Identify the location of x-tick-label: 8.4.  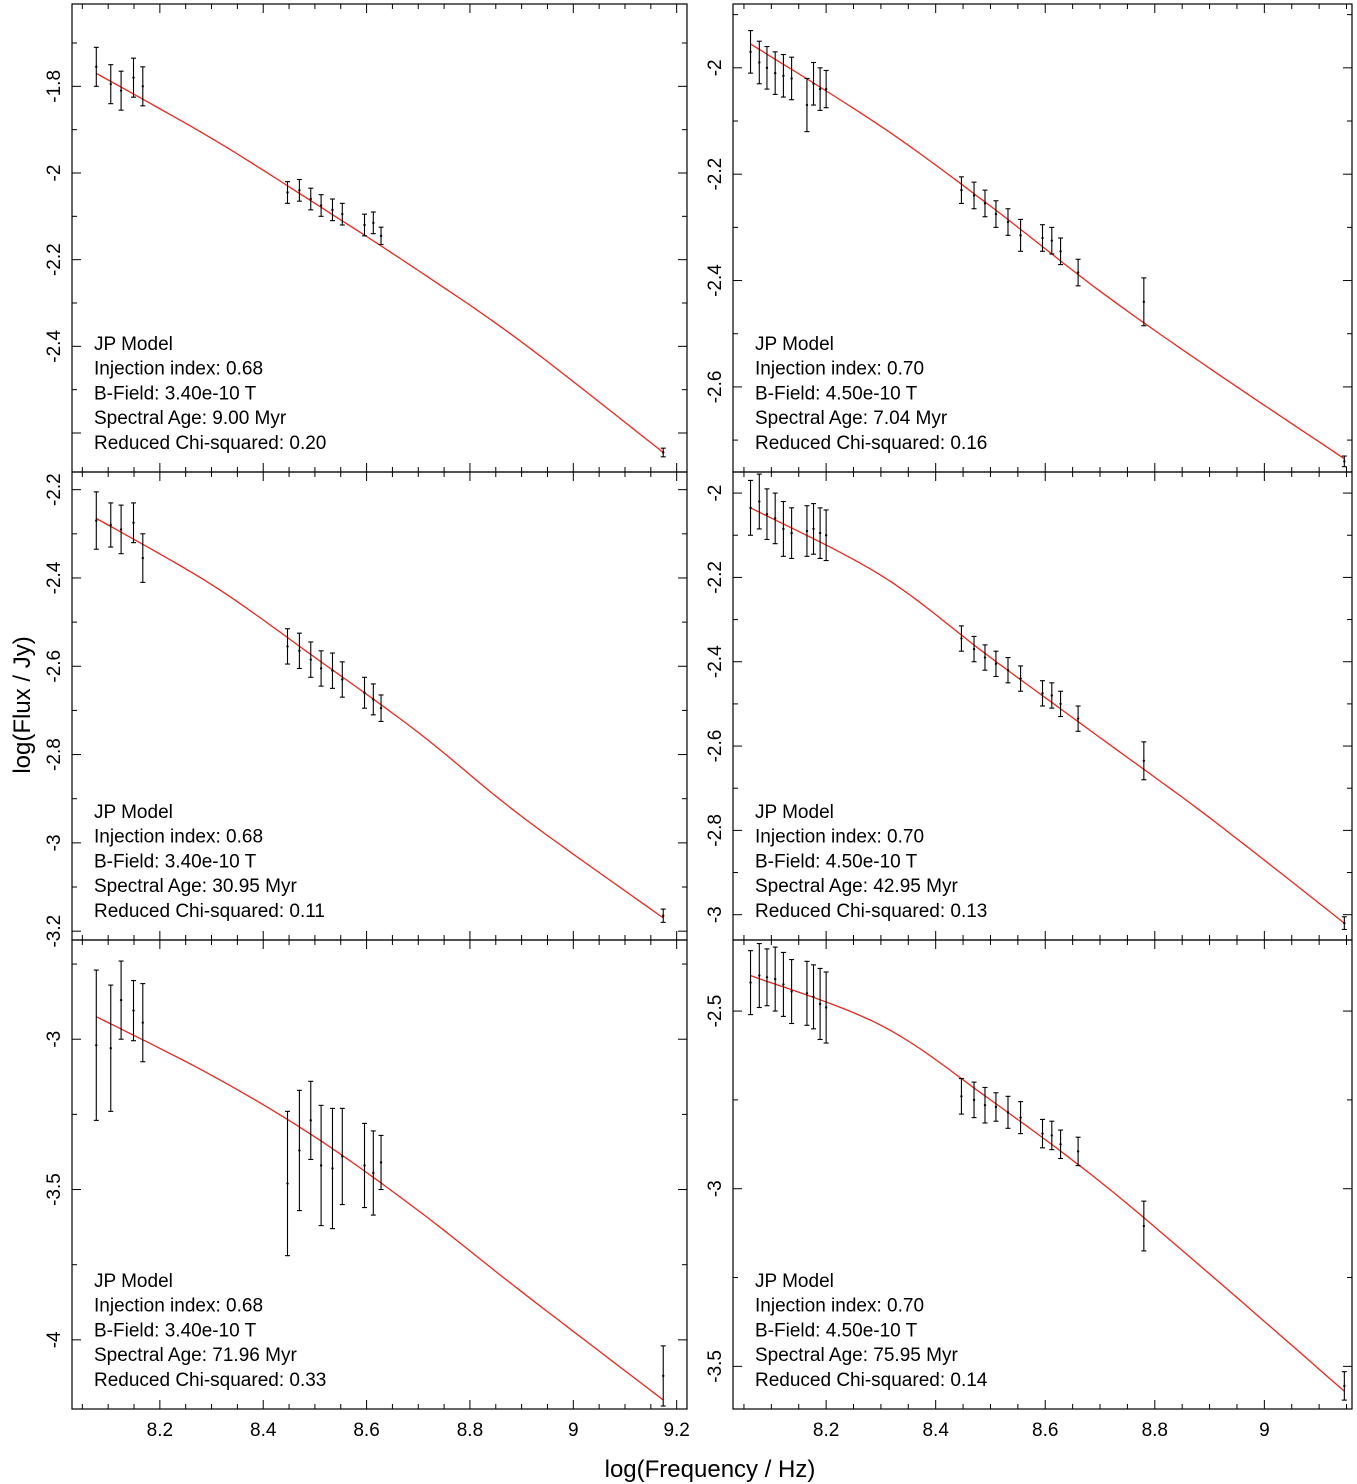
(935, 1430).